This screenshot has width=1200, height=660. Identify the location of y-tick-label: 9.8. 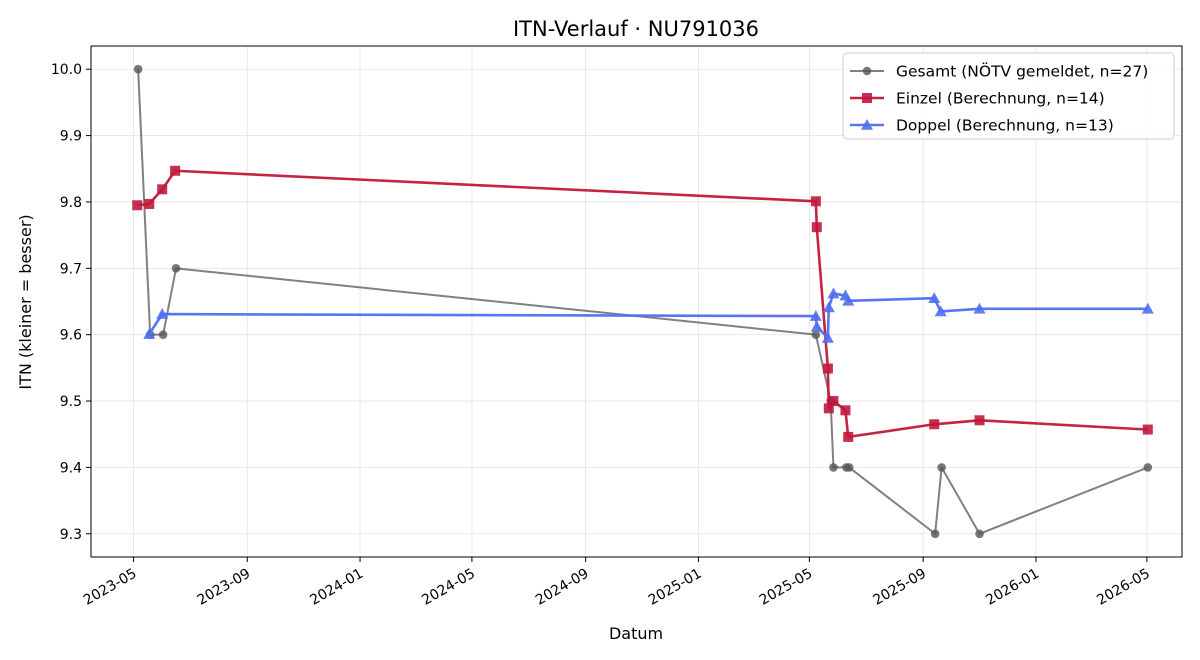
(71, 203).